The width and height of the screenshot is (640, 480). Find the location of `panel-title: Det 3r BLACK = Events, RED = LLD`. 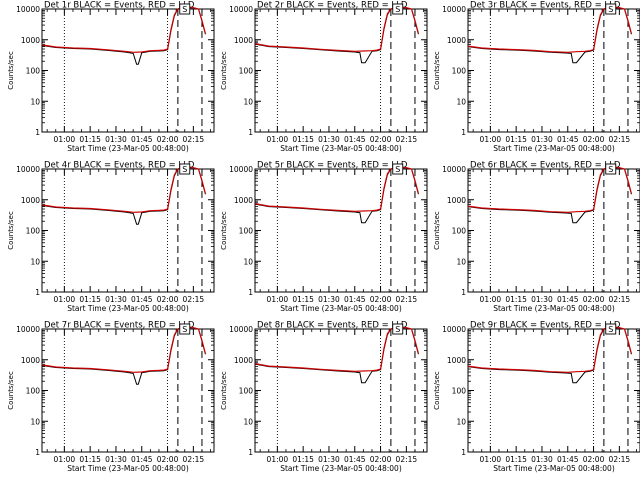

panel-title: Det 3r BLACK = Events, RED = LLD is located at coordinates (545, 6).